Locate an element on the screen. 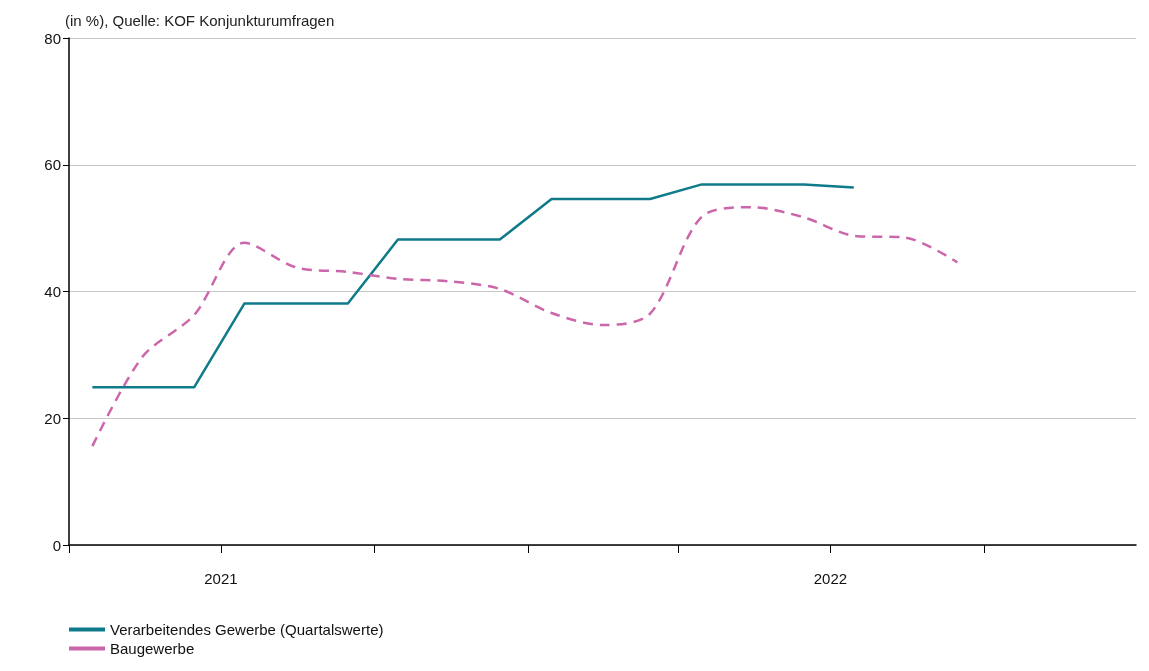 The height and width of the screenshot is (671, 1149). x-tick-label: 2021 is located at coordinates (221, 578).